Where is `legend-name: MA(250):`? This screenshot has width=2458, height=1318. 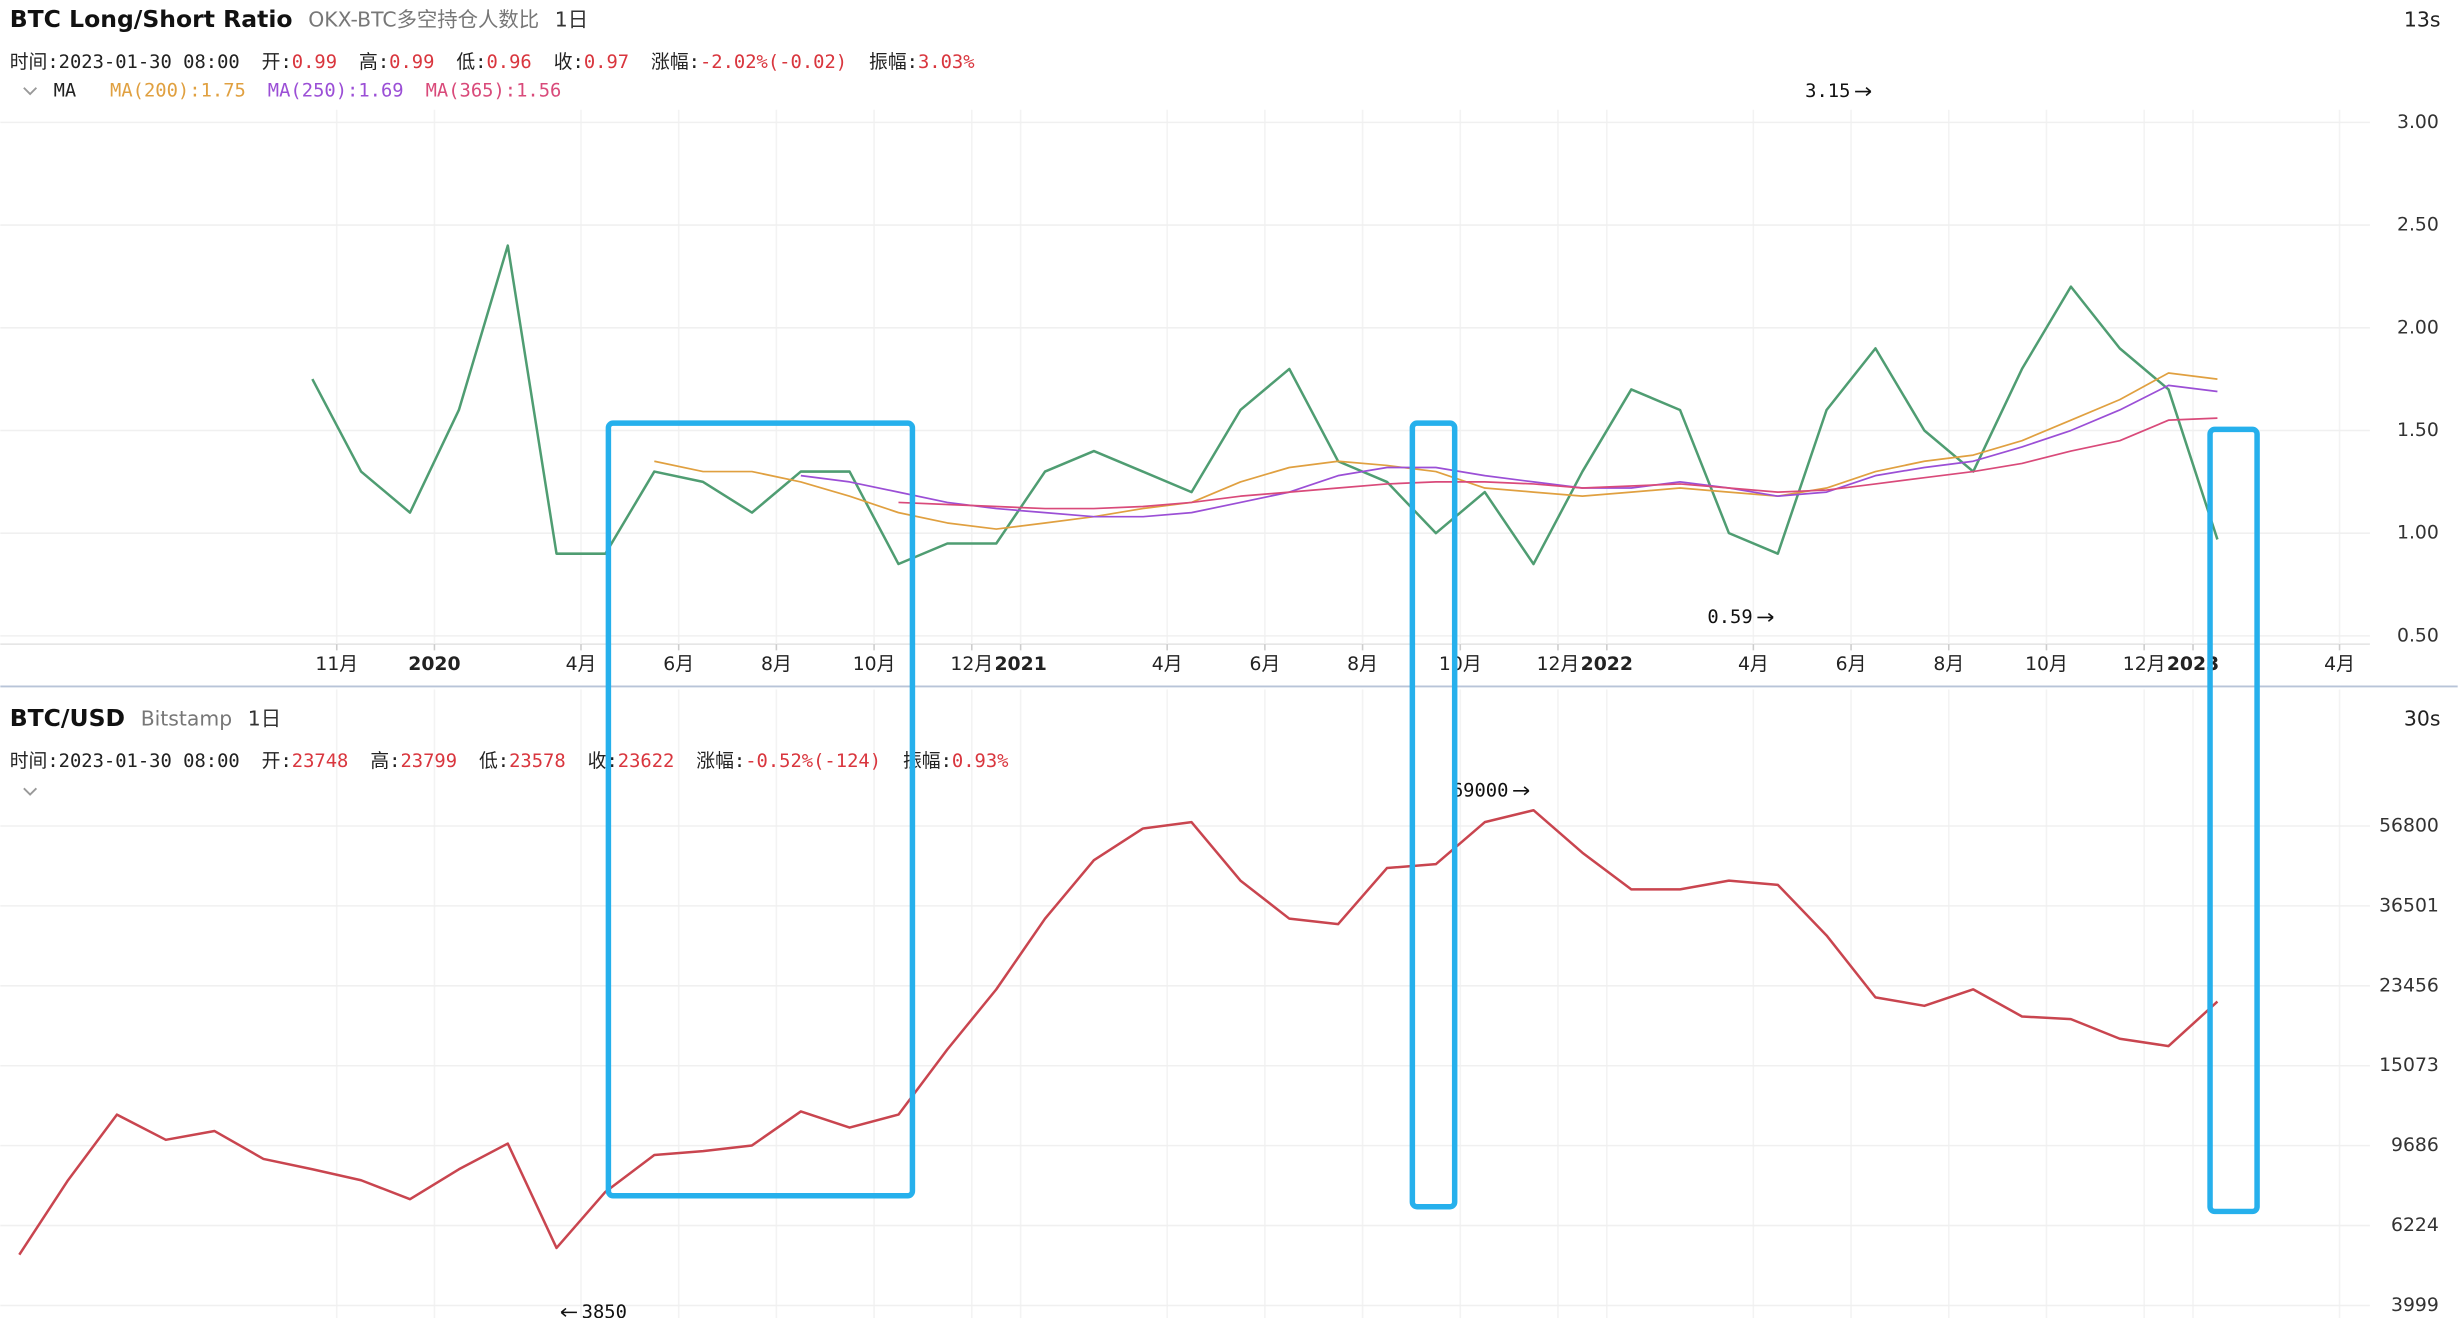 legend-name: MA(250): is located at coordinates (313, 90).